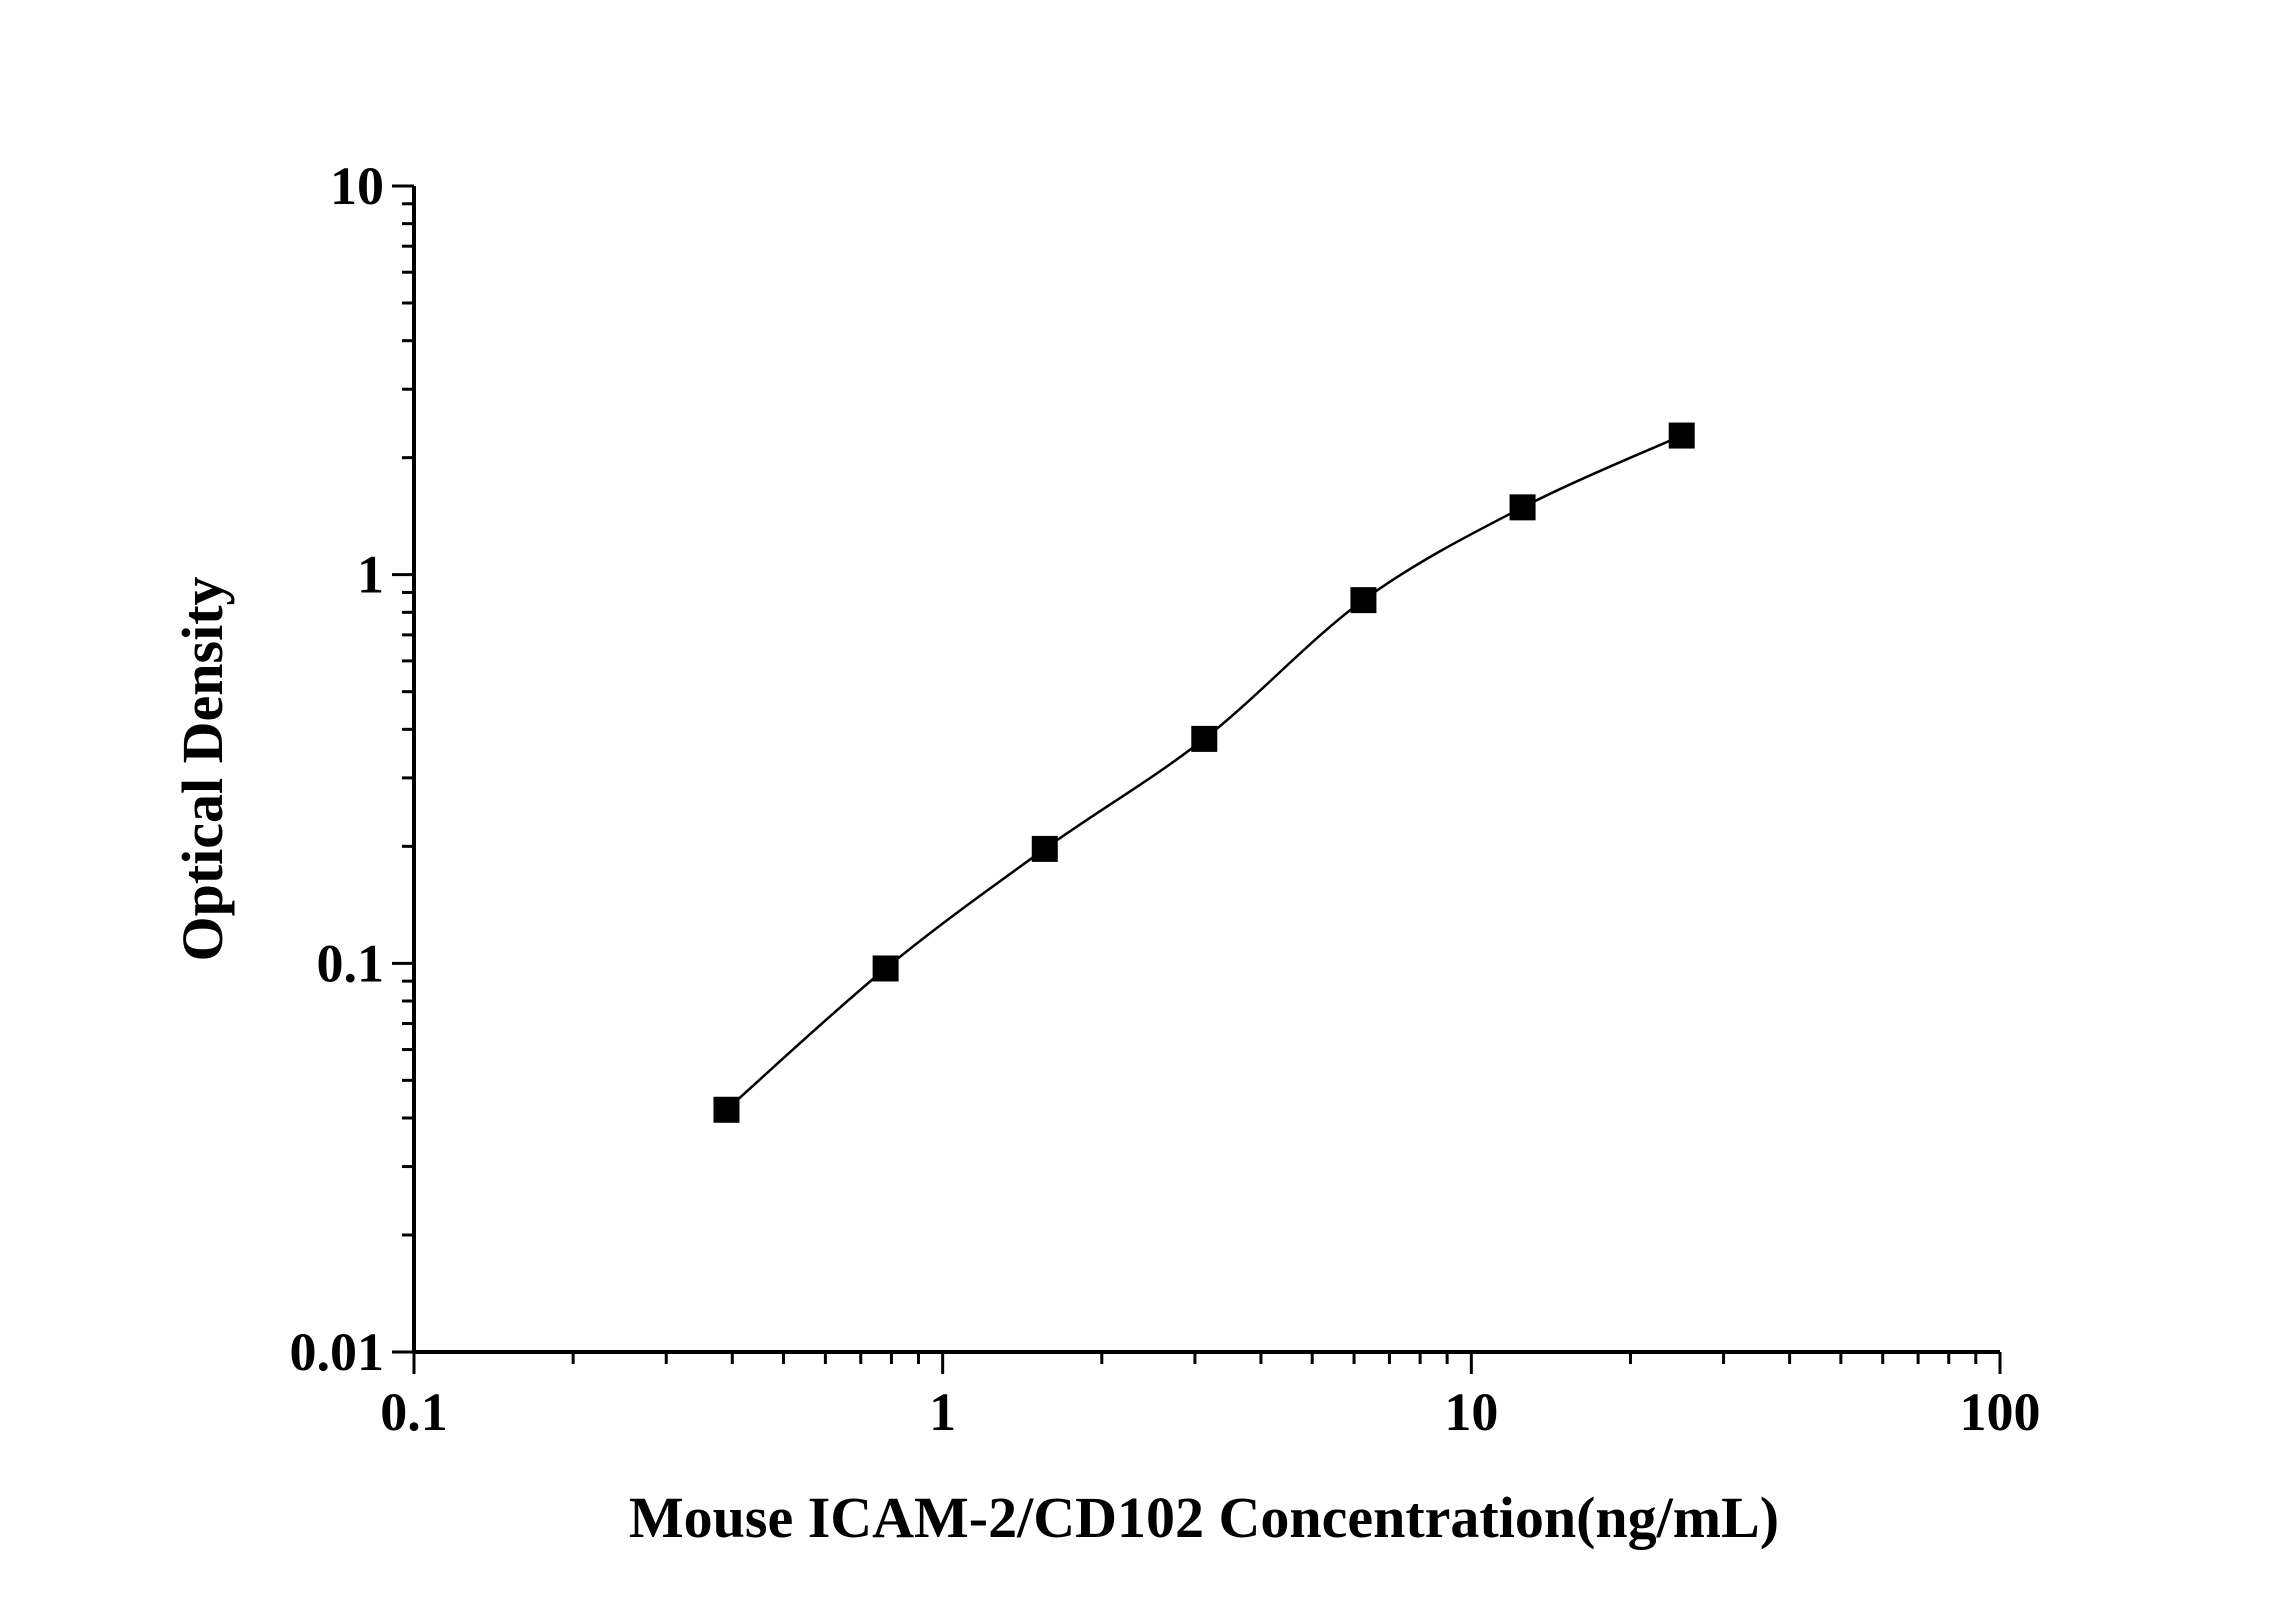 This screenshot has height=1609, width=2296. What do you see at coordinates (1204, 1517) in the screenshot?
I see `x-axis-title: Mouse ICAM-2/CD102 Concentration(ng/mL)` at bounding box center [1204, 1517].